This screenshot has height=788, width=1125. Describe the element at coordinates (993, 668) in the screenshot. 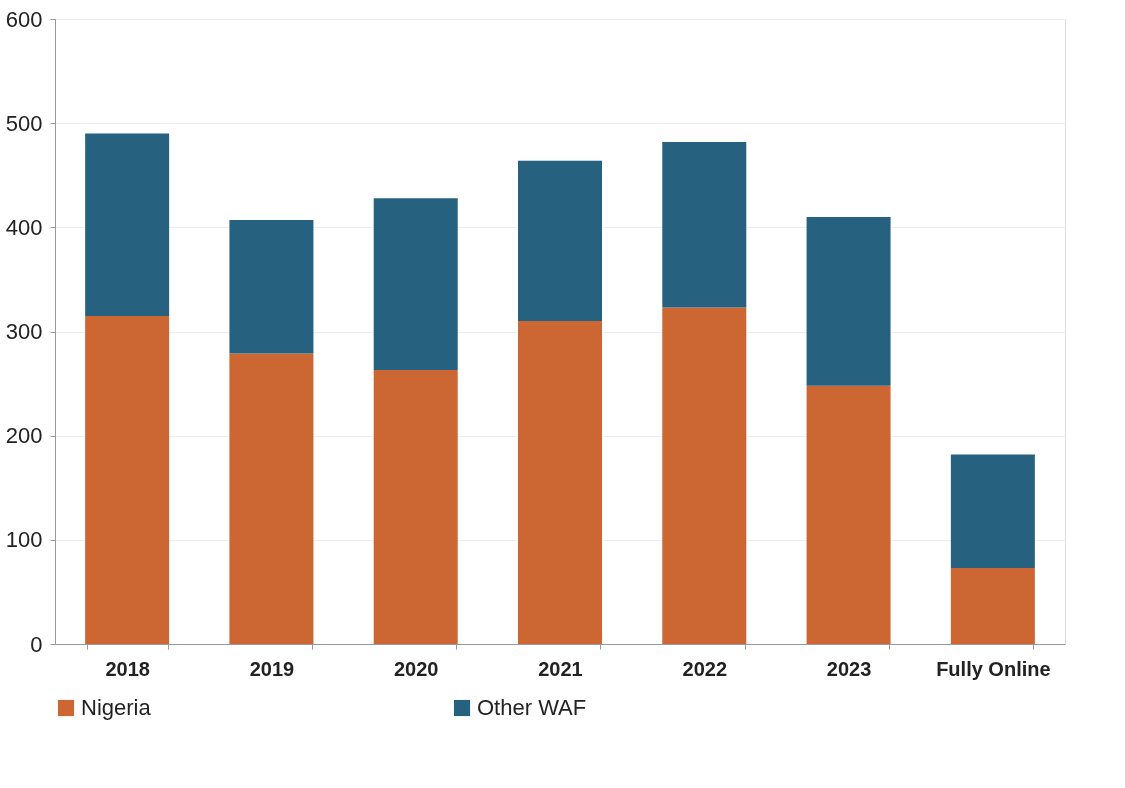

I see `x-tick-label: Fully Online` at that location.